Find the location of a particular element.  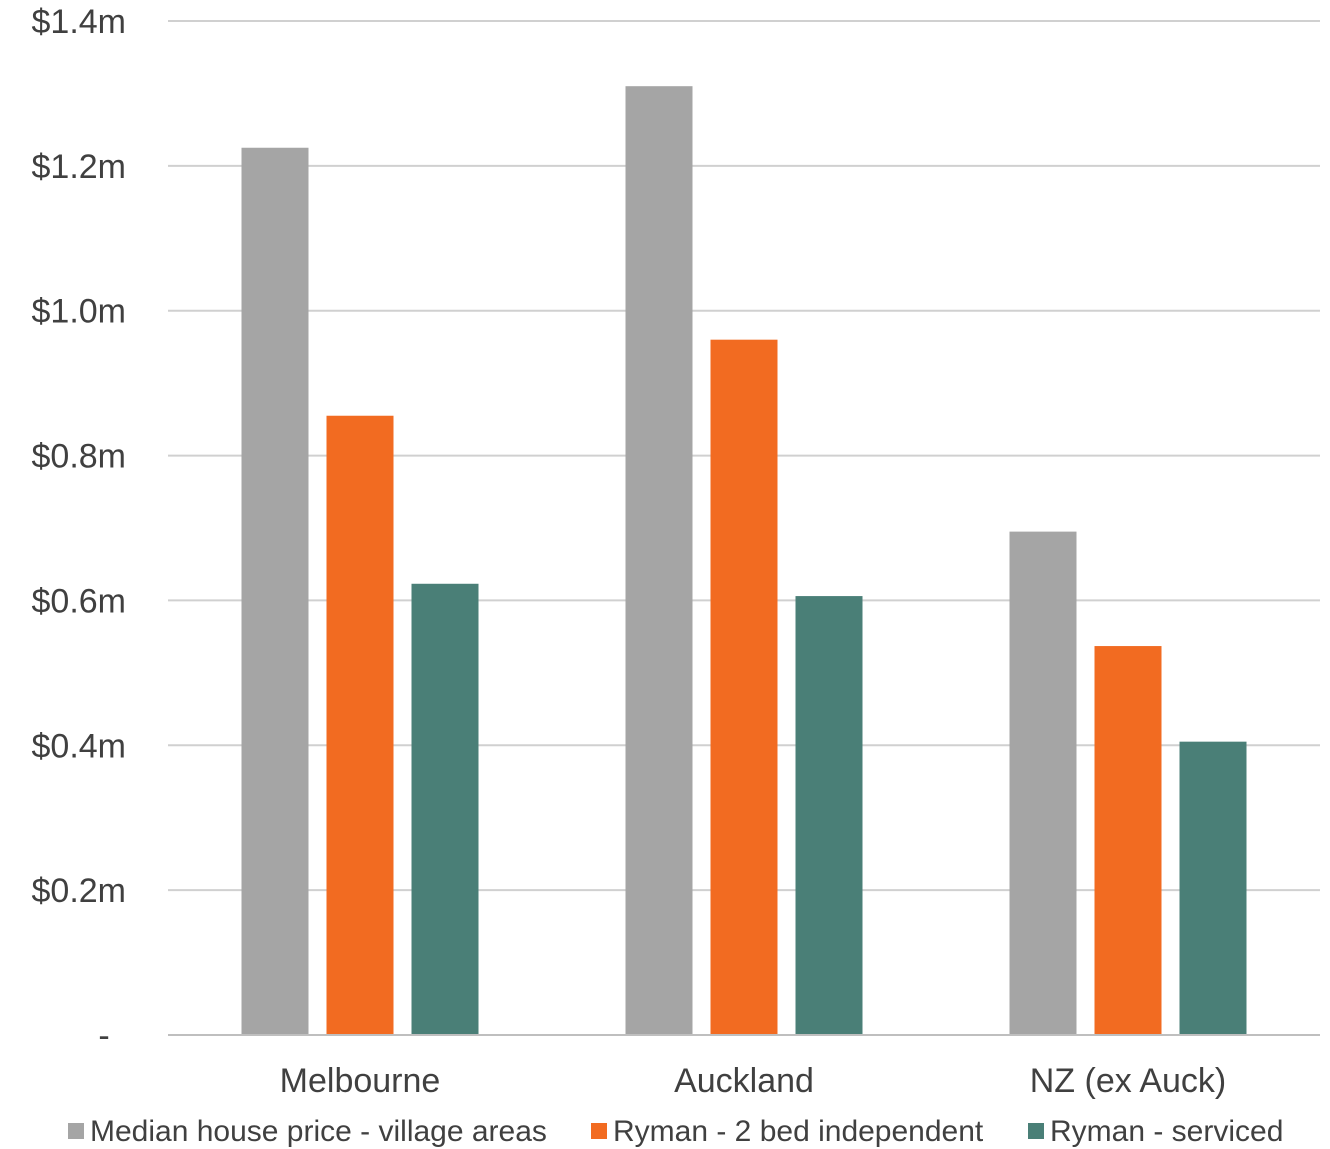

y-tick-label: $0.4m is located at coordinates (79, 746).